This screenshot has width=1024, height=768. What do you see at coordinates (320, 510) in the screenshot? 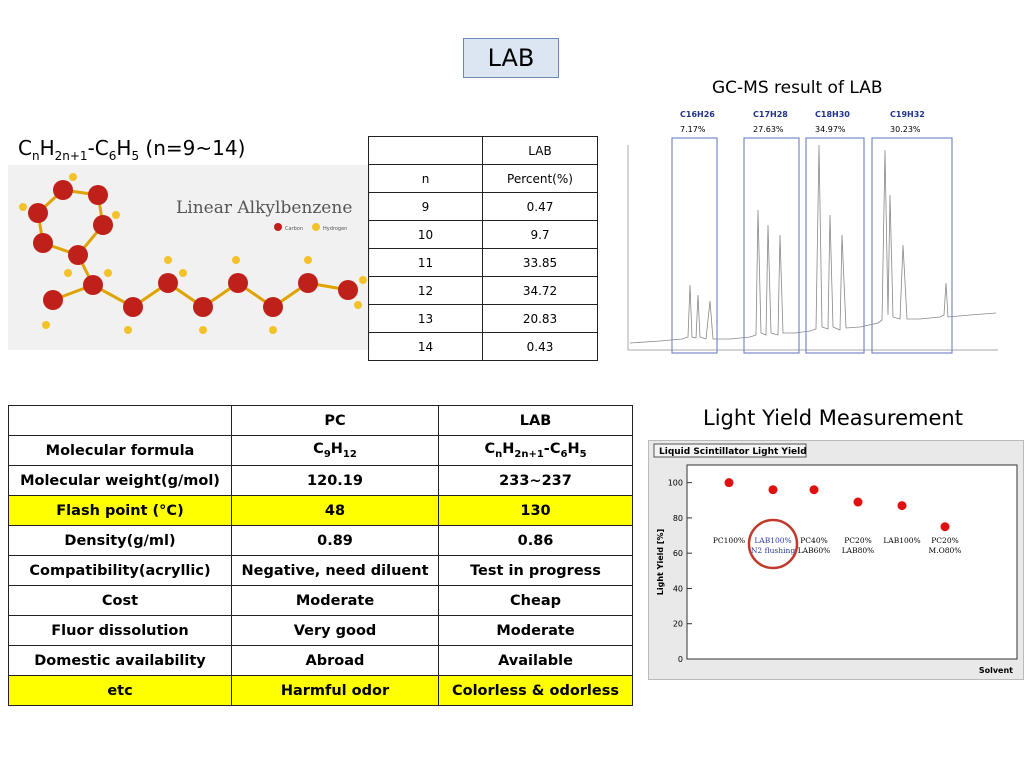
I see `table-row: Flash point (°C) 48 130` at bounding box center [320, 510].